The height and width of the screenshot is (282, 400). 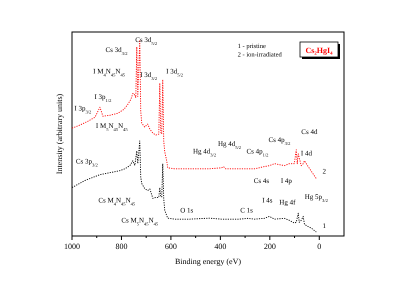 I want to click on y-axis-title: Intensity (arbitrary units), so click(x=59, y=133).